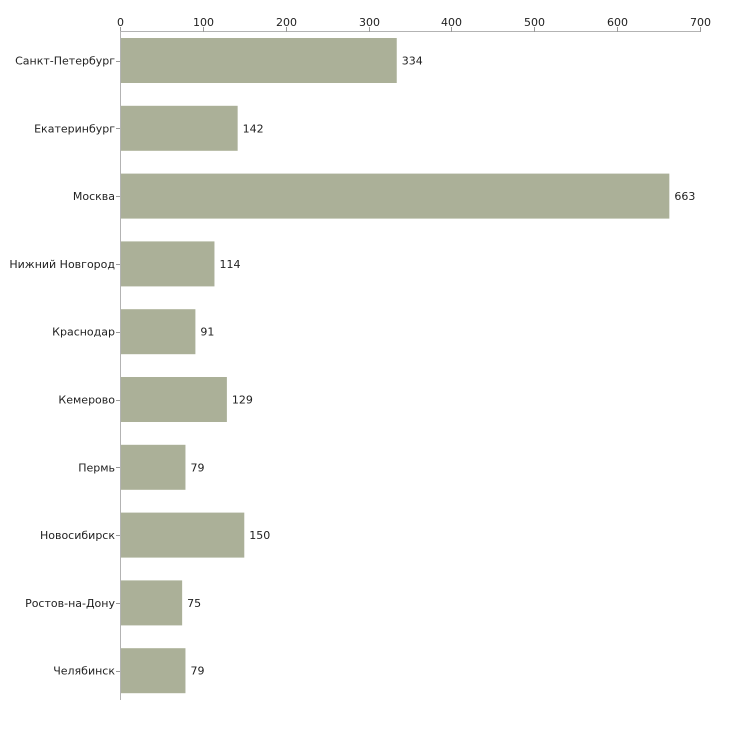 The width and height of the screenshot is (730, 730). I want to click on category-label: Краснодар, so click(83, 332).